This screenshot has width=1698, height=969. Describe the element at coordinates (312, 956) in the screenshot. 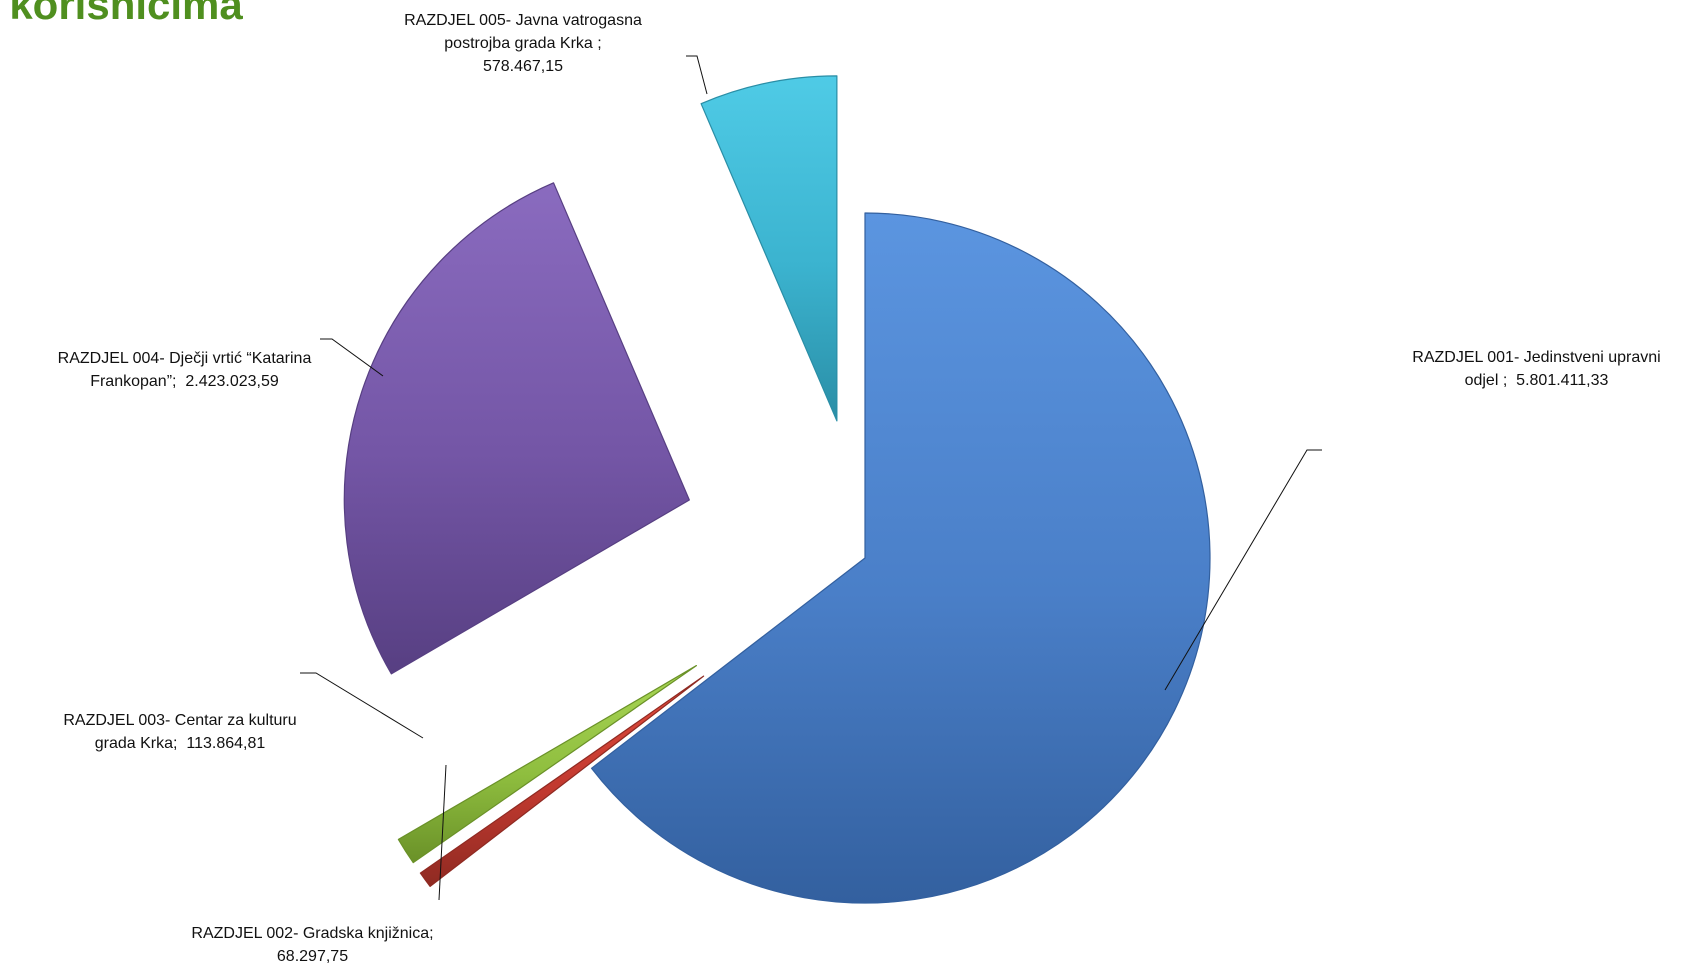

I see `data-label-value: 68.297,75` at that location.